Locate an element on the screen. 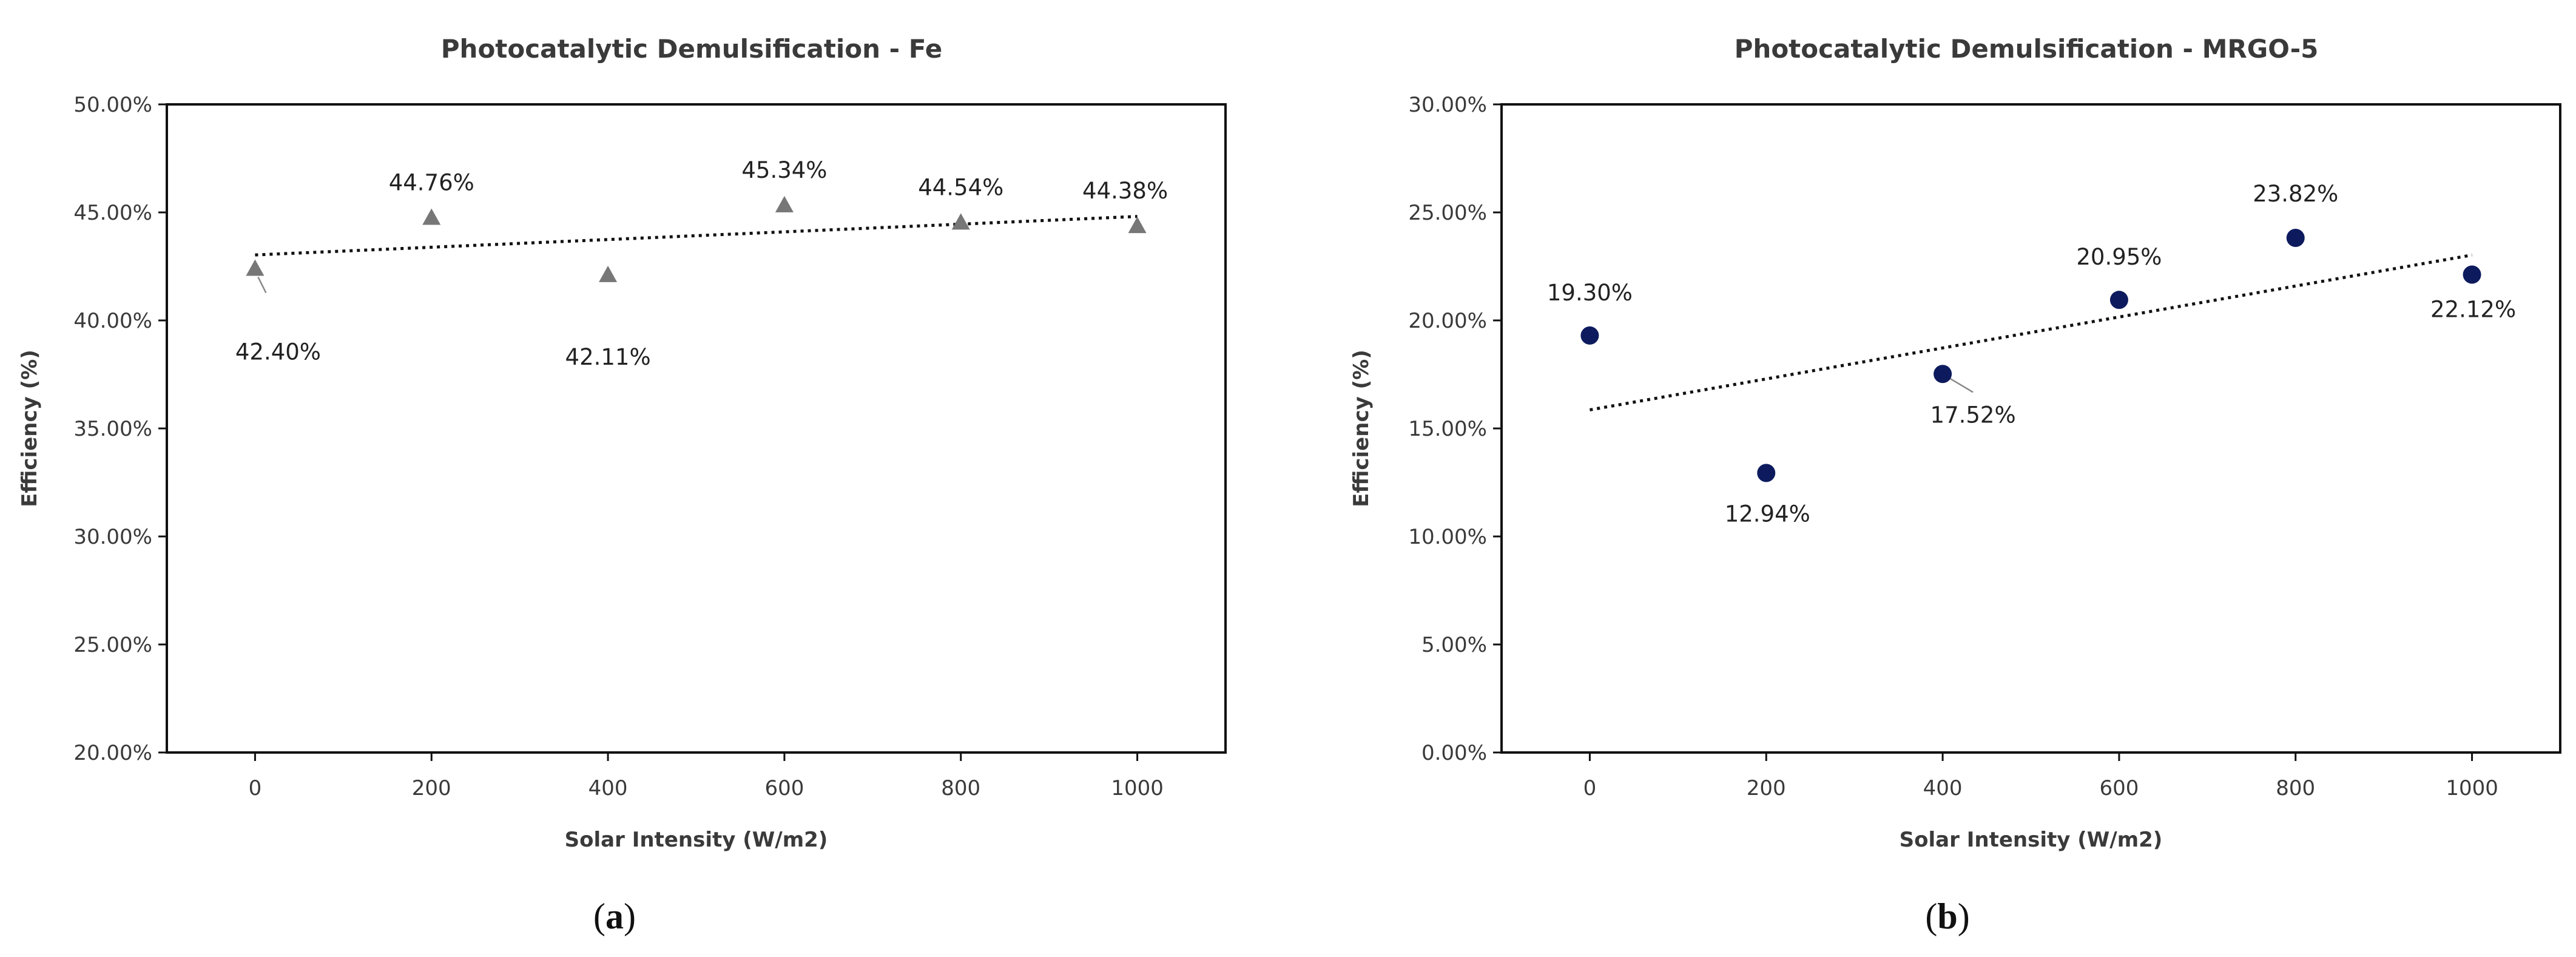  chart-a-panel-paren-close: ) is located at coordinates (630, 916).